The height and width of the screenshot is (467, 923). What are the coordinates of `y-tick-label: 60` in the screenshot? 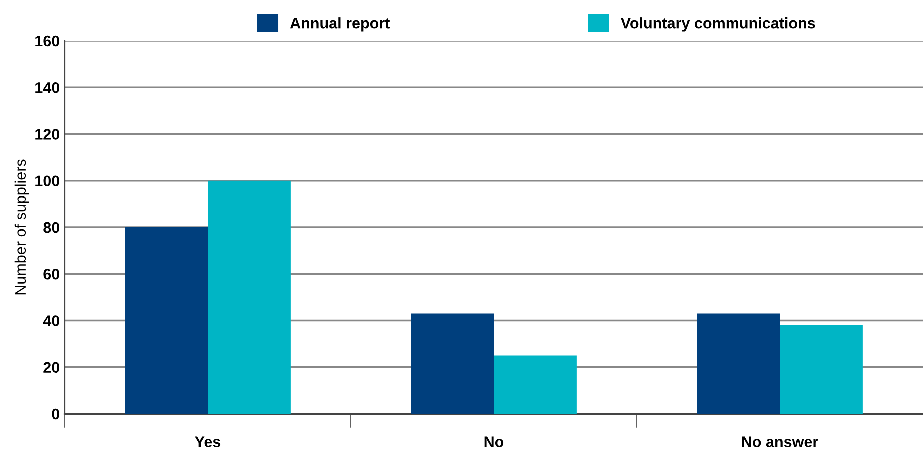 It's located at (52, 274).